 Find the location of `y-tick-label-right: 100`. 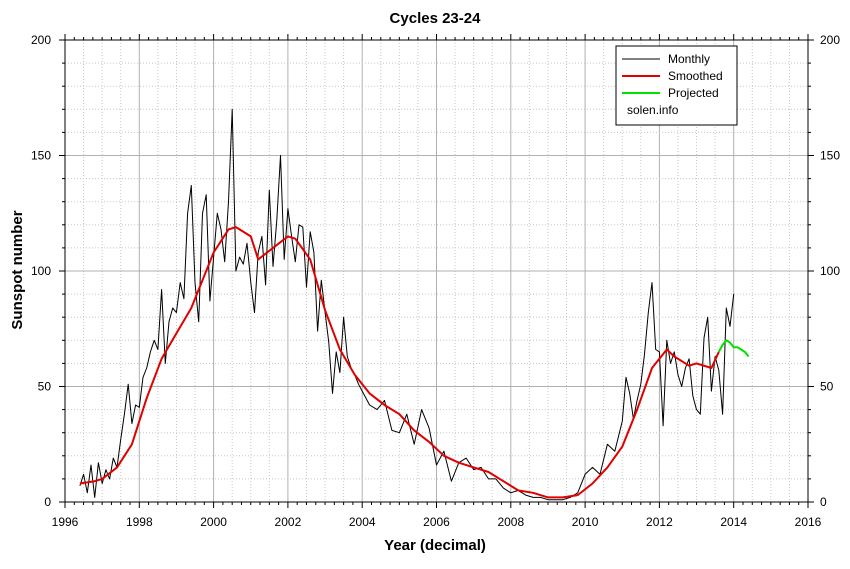

y-tick-label-right: 100 is located at coordinates (830, 271).